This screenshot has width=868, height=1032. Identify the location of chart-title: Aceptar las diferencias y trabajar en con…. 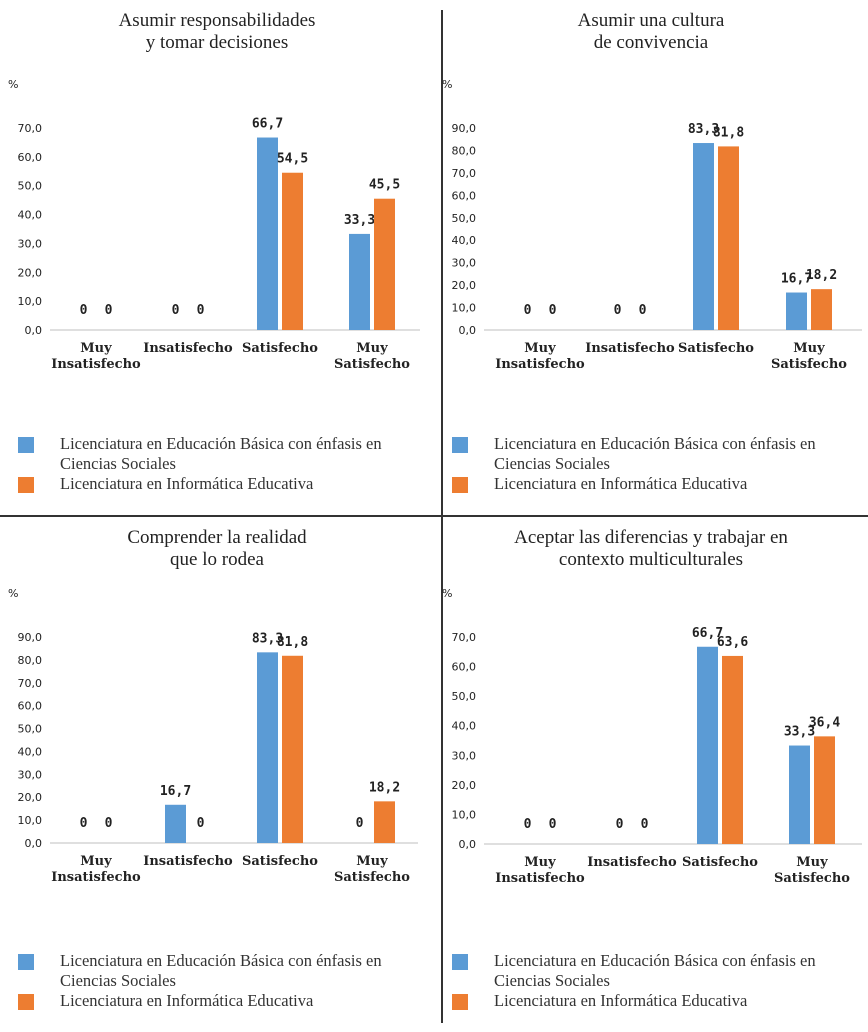
(651, 548).